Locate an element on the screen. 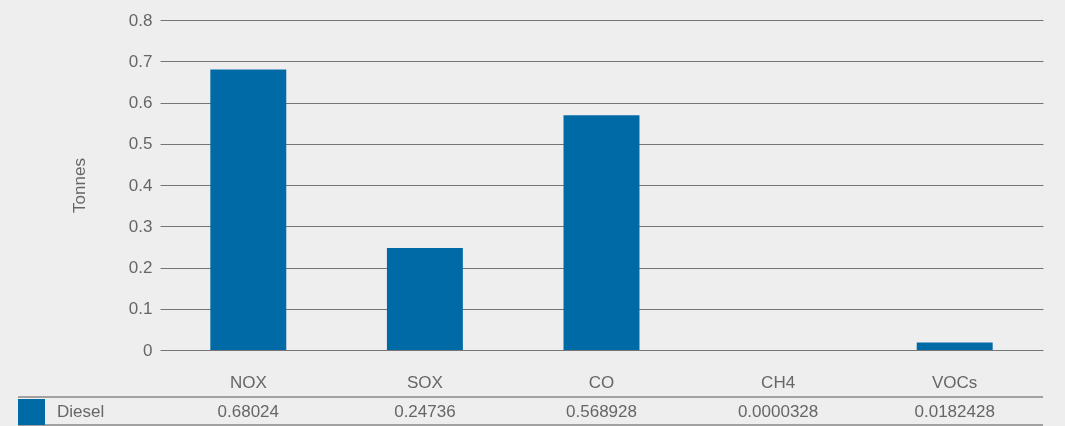 The width and height of the screenshot is (1065, 426). x-tick-label: NOX is located at coordinates (248, 382).